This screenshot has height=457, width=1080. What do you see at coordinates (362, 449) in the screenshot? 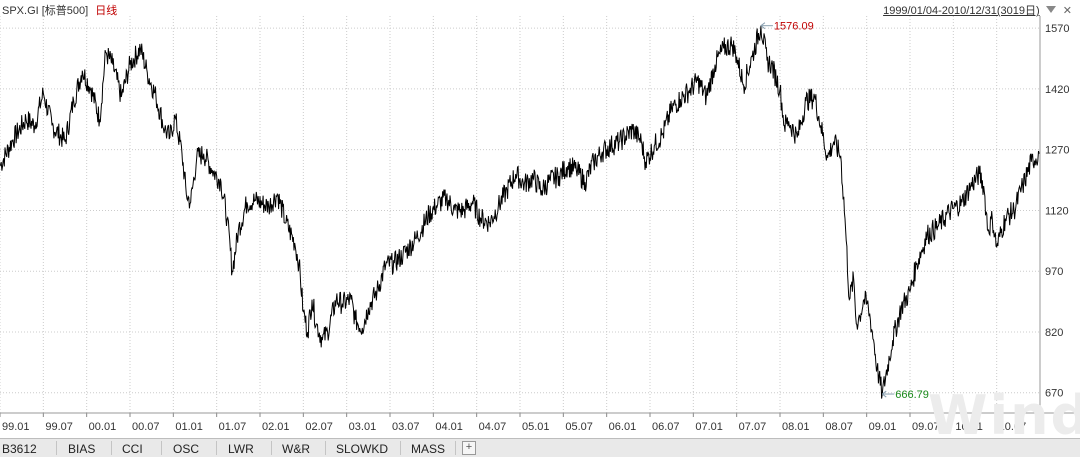
I see `tab-slowkd: SLOWKD` at bounding box center [362, 449].